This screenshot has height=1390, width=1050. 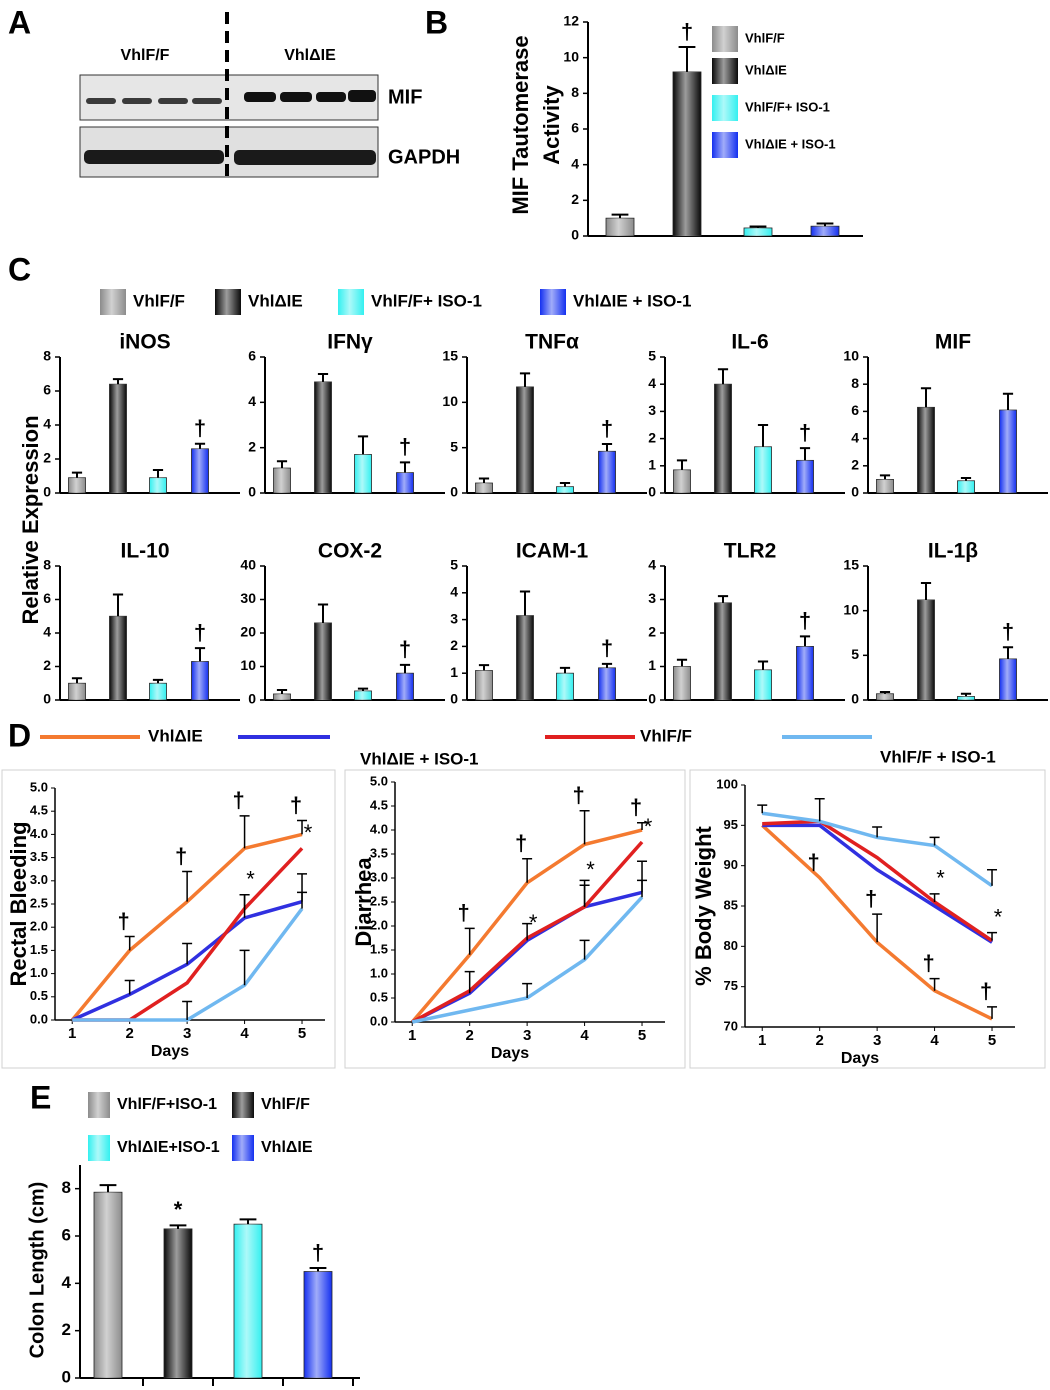 What do you see at coordinates (877, 1040) in the screenshot?
I see `x-tick-label: 3` at bounding box center [877, 1040].